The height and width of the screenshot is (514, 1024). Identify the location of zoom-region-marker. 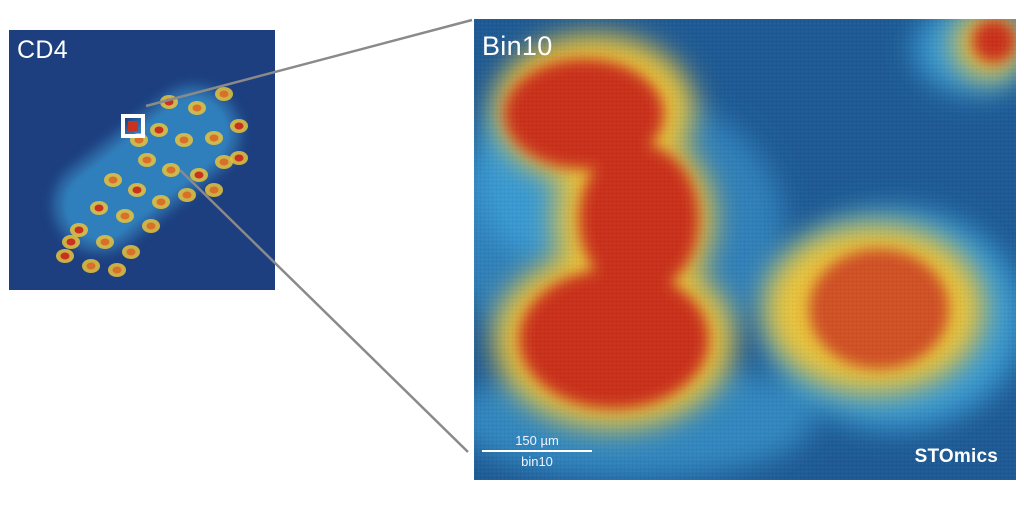
(133, 126).